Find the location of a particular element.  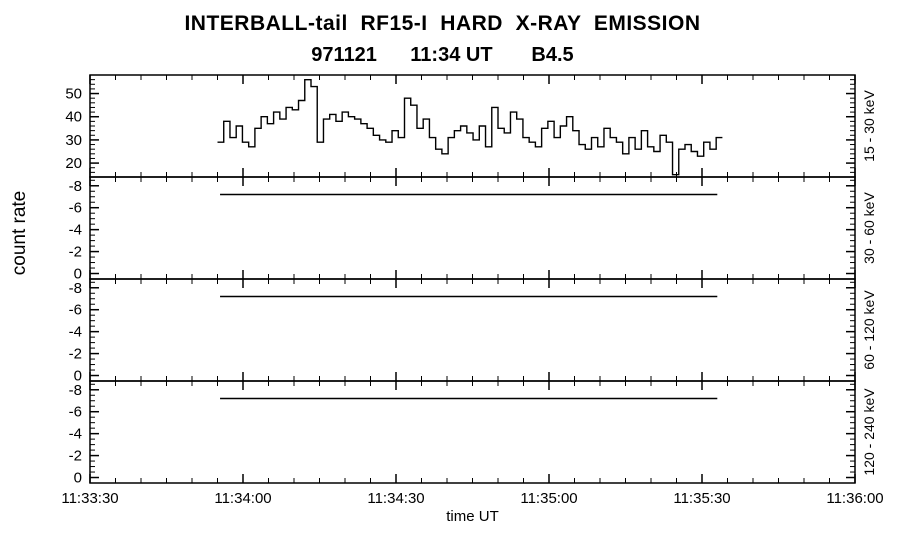

energy-band-label: 60 - 120 keV is located at coordinates (869, 330).